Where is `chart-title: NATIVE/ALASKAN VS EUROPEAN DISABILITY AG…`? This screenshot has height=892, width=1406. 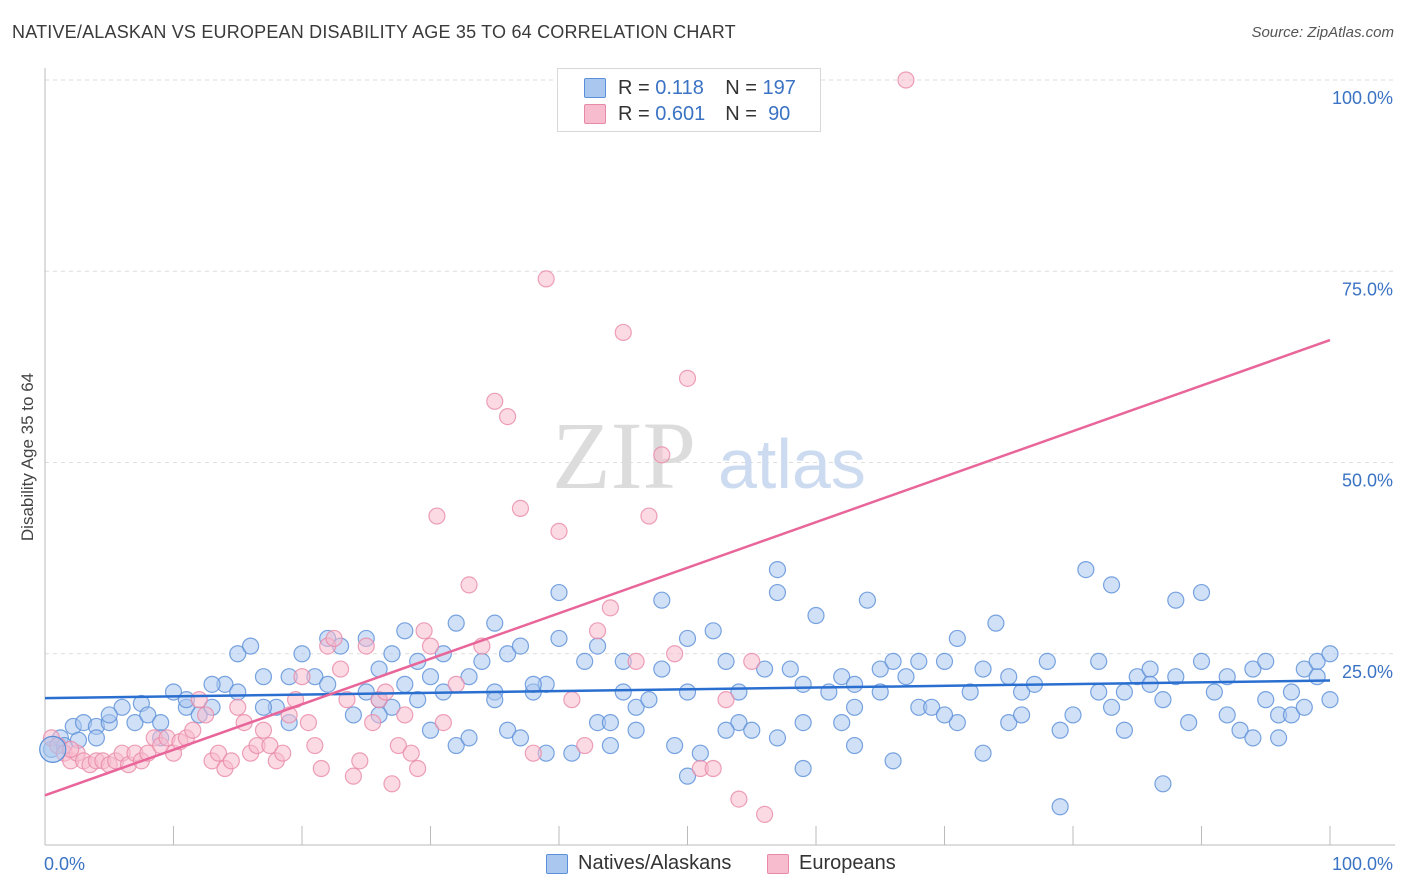 chart-title: NATIVE/ALASKAN VS EUROPEAN DISABILITY AG… is located at coordinates (374, 32).